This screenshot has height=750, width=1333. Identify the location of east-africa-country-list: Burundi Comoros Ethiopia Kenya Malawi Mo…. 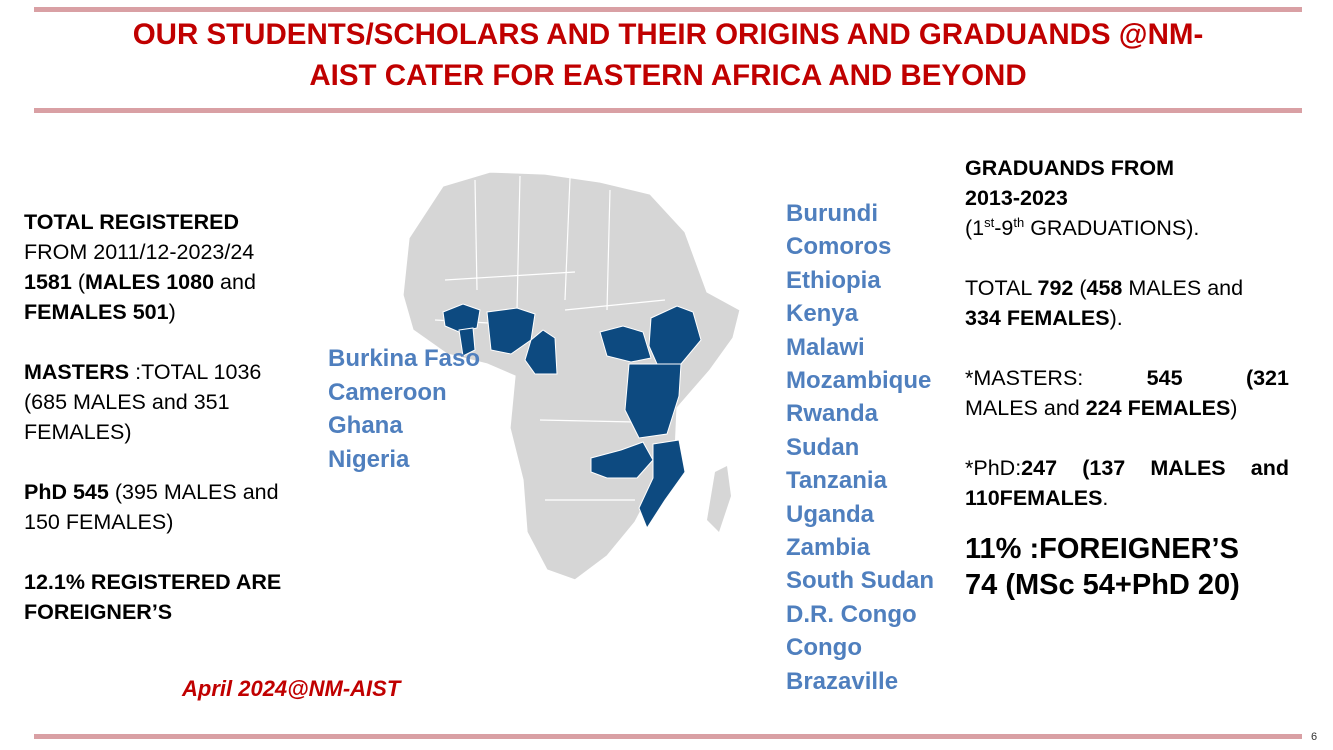
(860, 447).